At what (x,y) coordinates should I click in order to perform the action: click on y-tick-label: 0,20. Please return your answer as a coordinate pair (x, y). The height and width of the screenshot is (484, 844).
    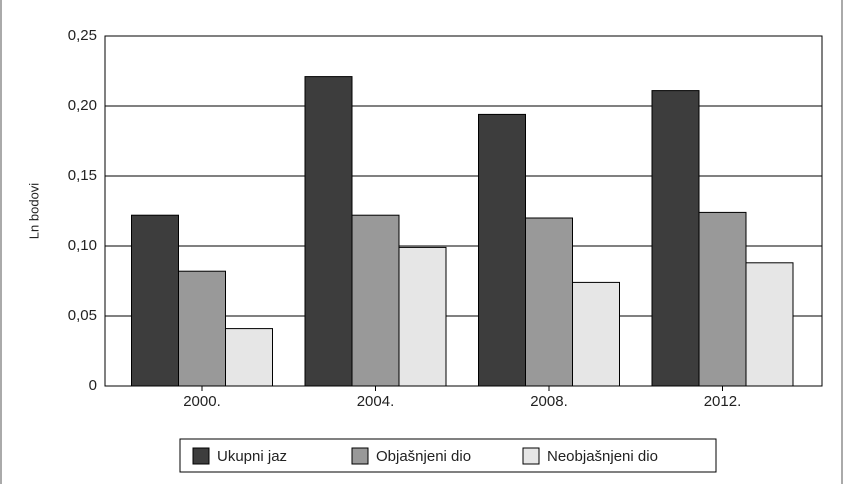
    Looking at the image, I should click on (82, 105).